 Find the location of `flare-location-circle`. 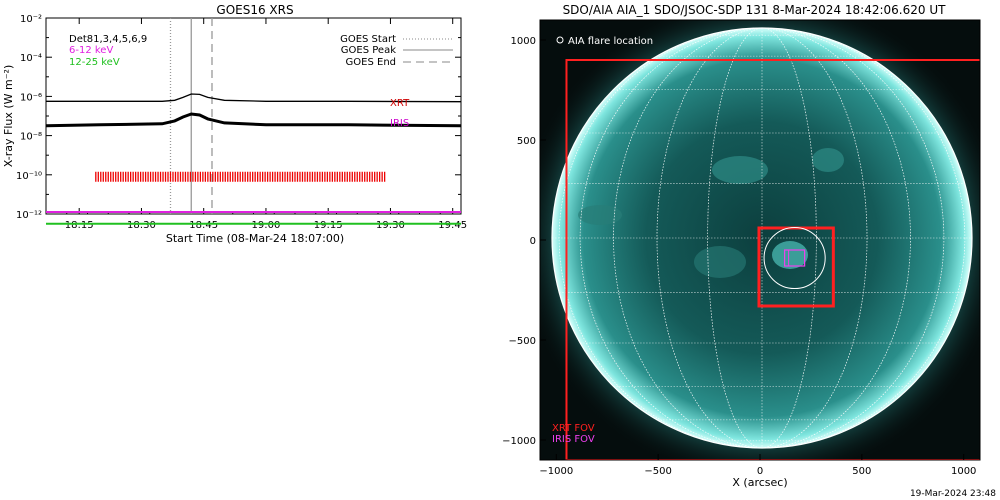

flare-location-circle is located at coordinates (794, 258).